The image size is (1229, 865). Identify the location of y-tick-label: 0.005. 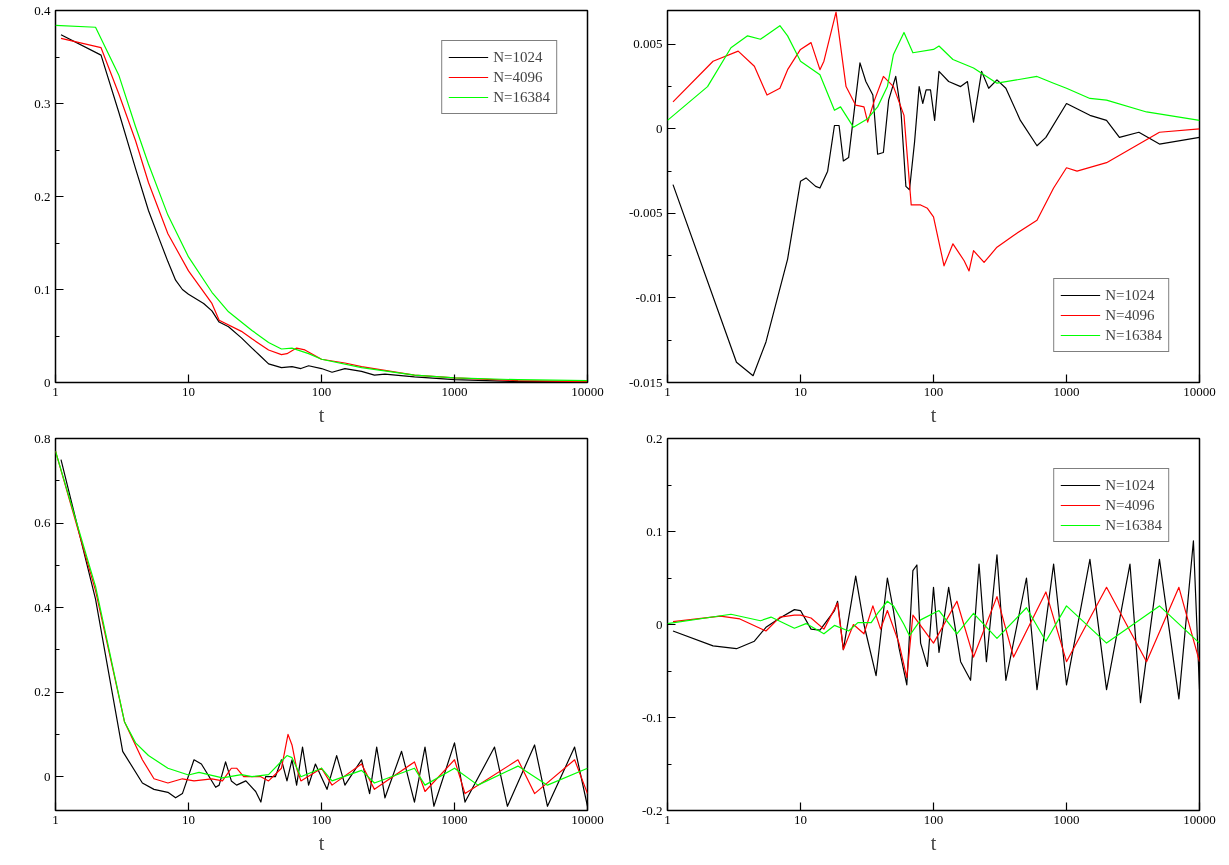
(648, 44).